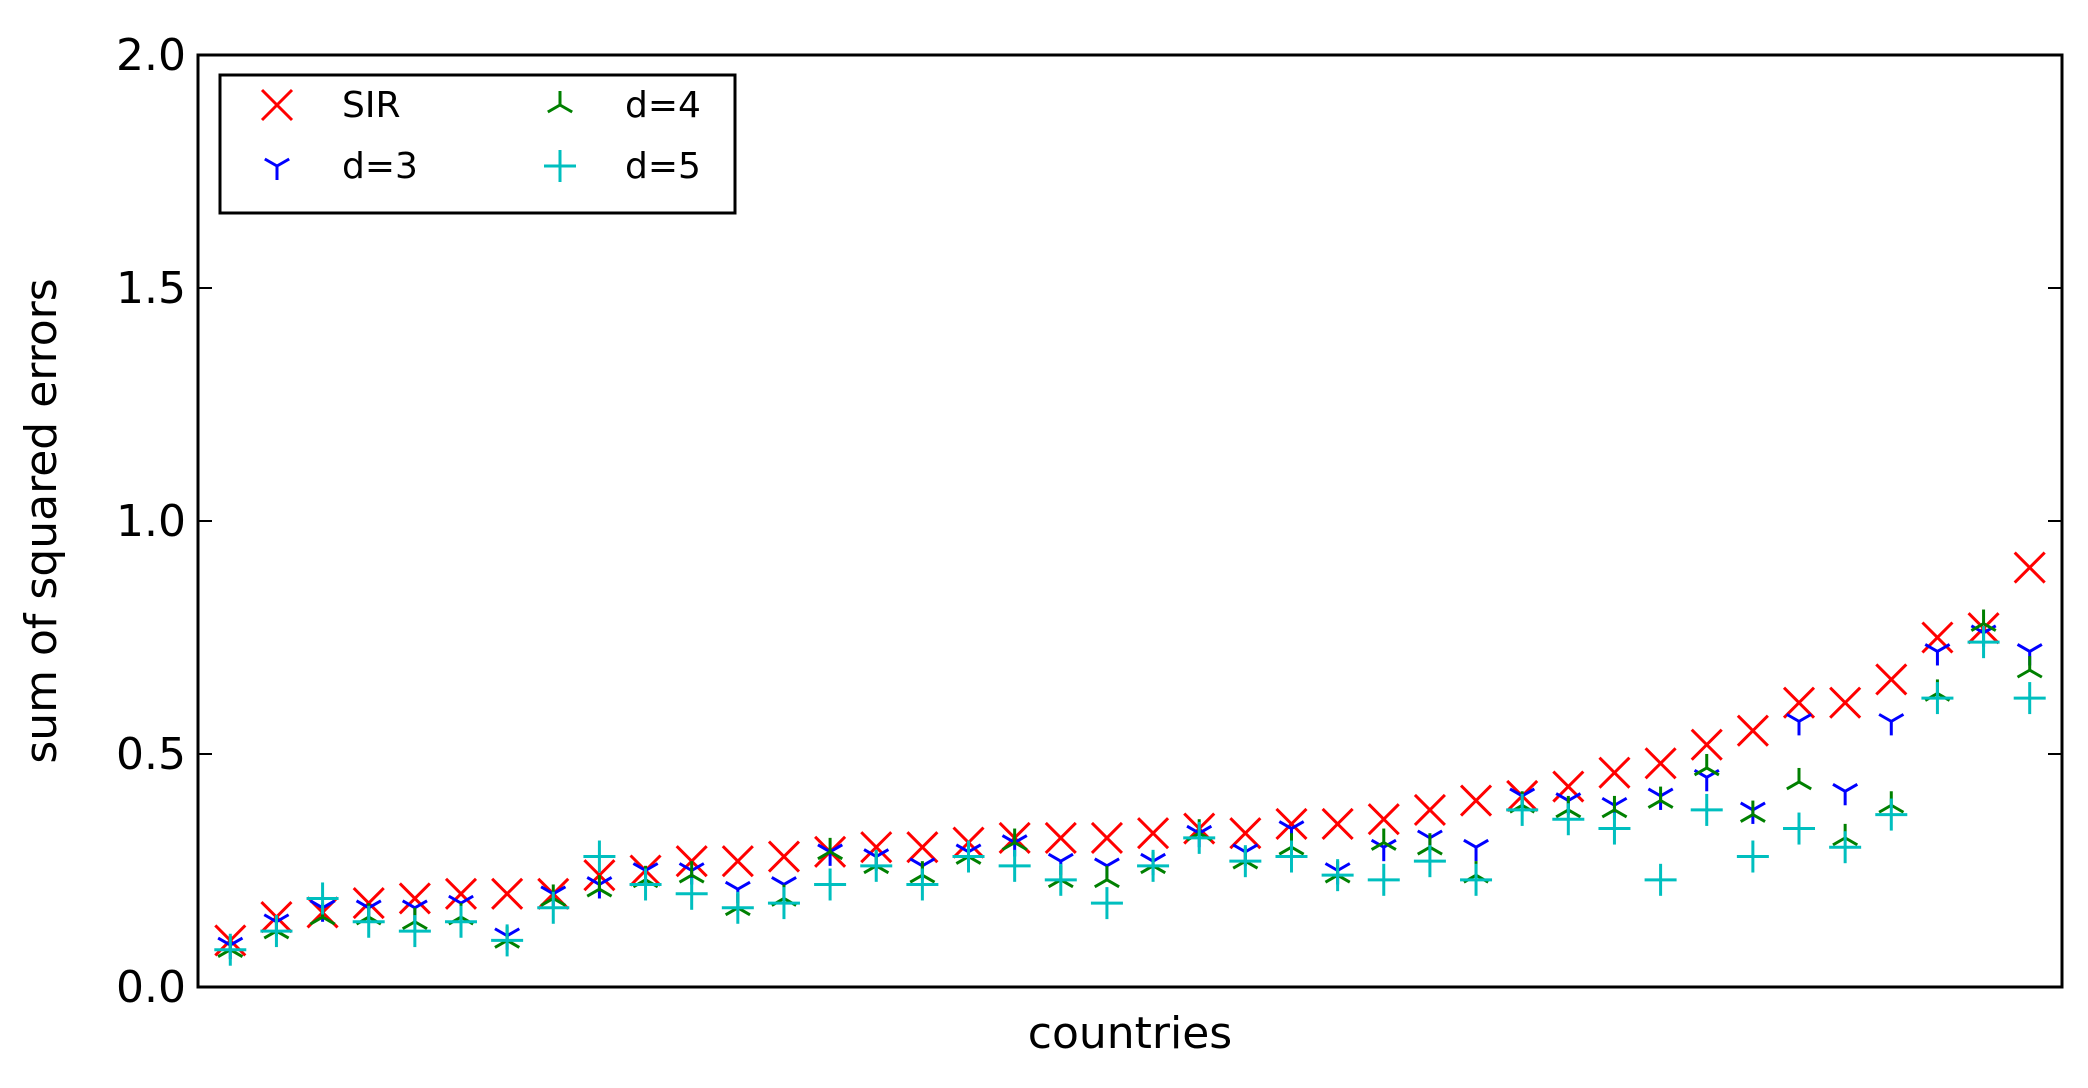 The height and width of the screenshot is (1088, 2088). I want to click on legend-box, so click(477, 144).